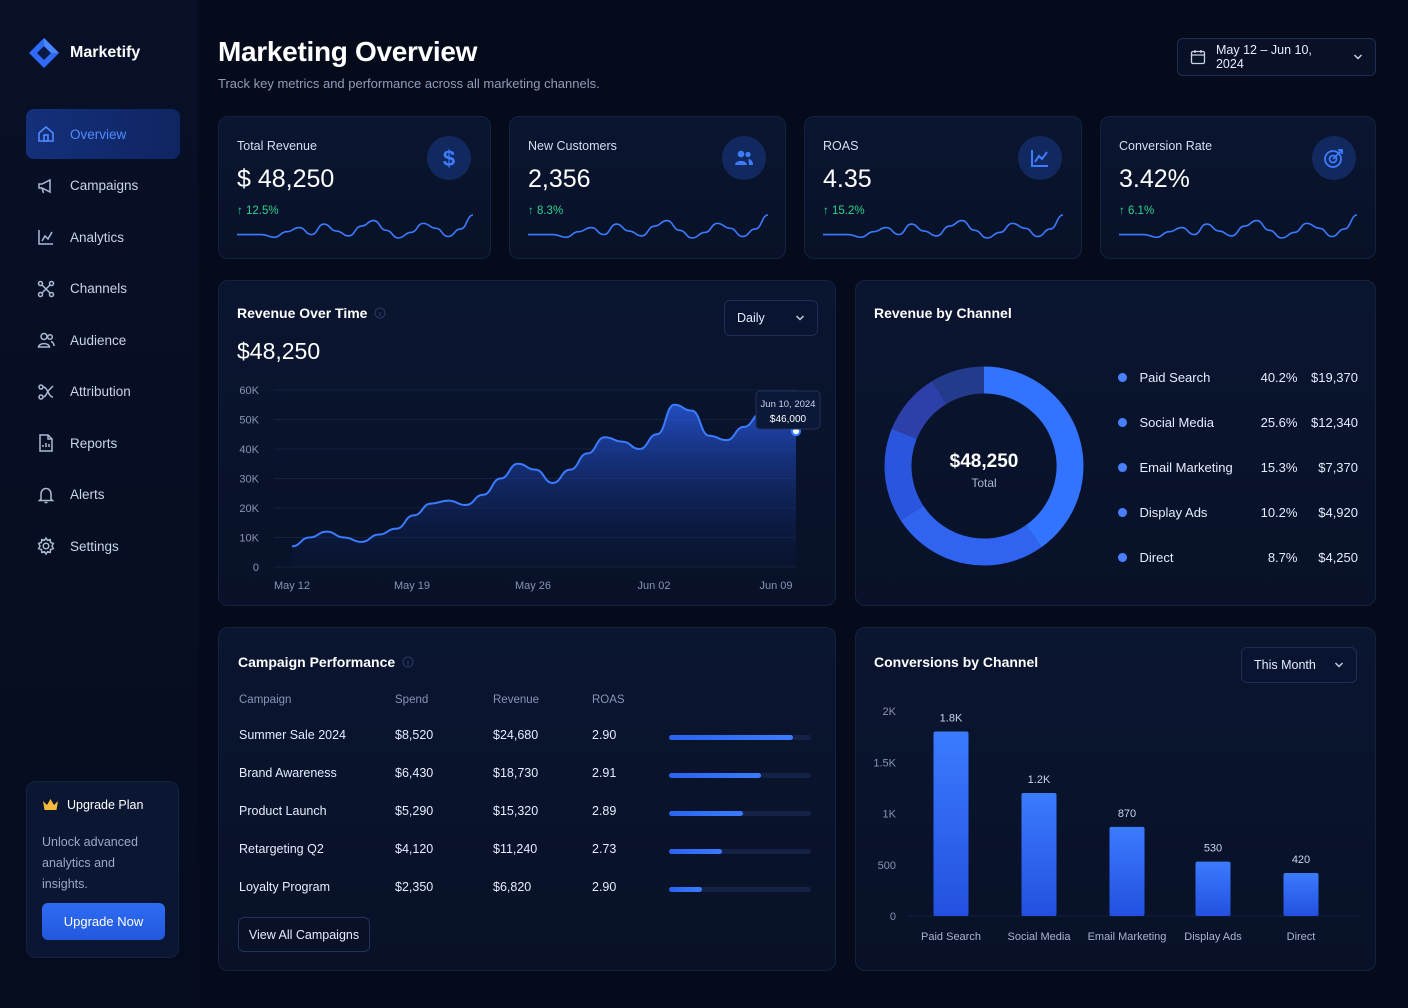 The image size is (1408, 1008). Describe the element at coordinates (904, 474) in the screenshot. I see `donut-slice-email-marketing` at that location.